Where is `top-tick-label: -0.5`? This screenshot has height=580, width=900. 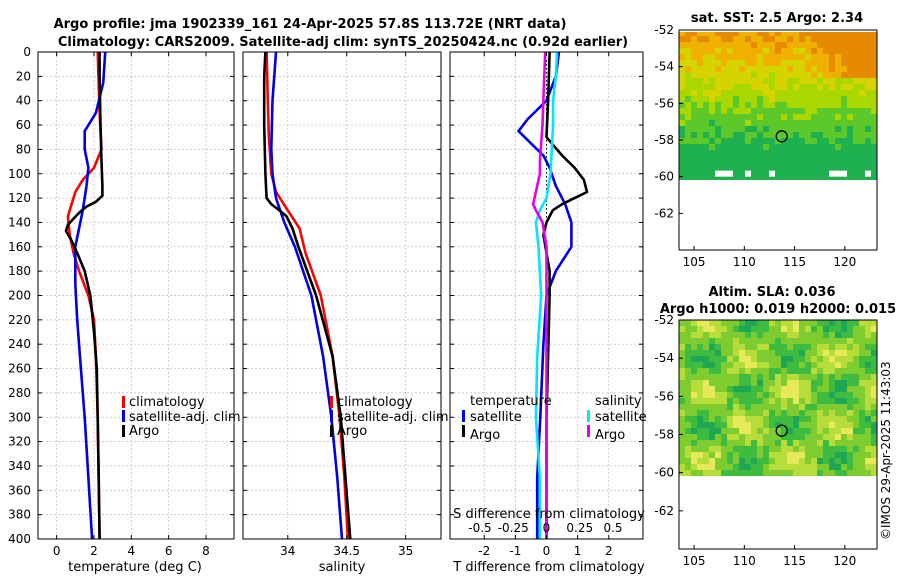
top-tick-label: -0.5 is located at coordinates (479, 528).